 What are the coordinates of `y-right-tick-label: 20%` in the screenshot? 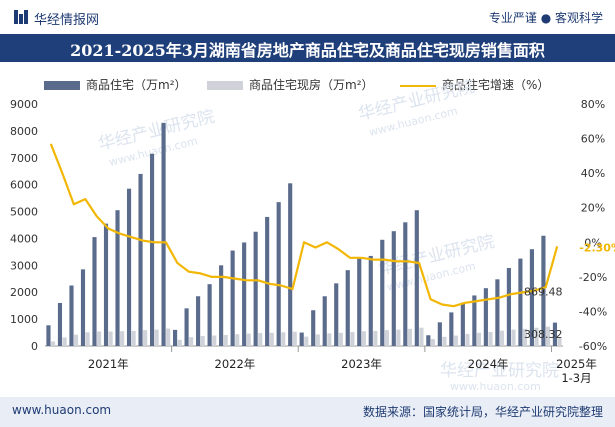 It's located at (593, 208).